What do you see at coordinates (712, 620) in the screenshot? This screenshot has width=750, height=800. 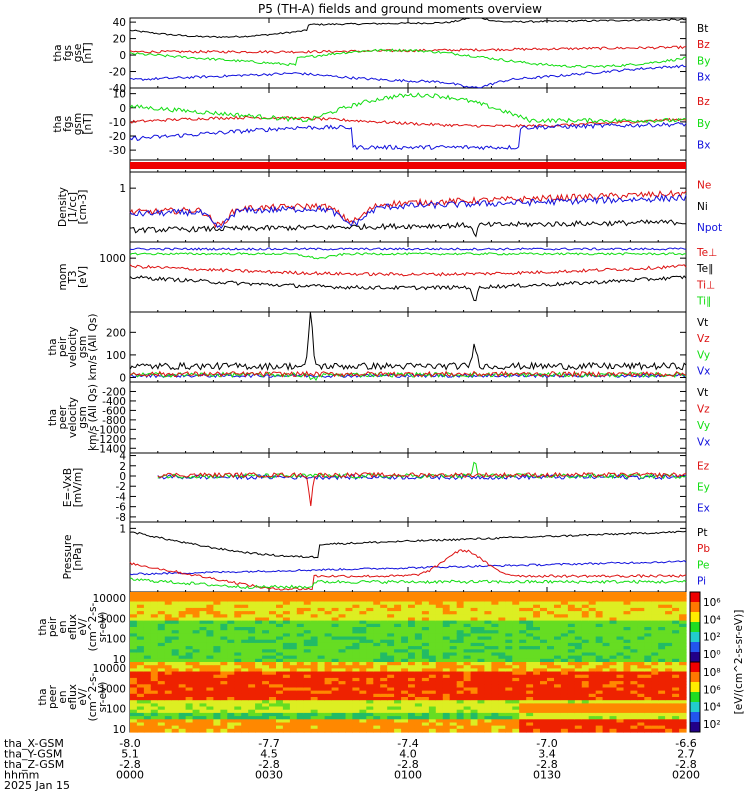 I see `colorbar-tick-label: 10⁴` at bounding box center [712, 620].